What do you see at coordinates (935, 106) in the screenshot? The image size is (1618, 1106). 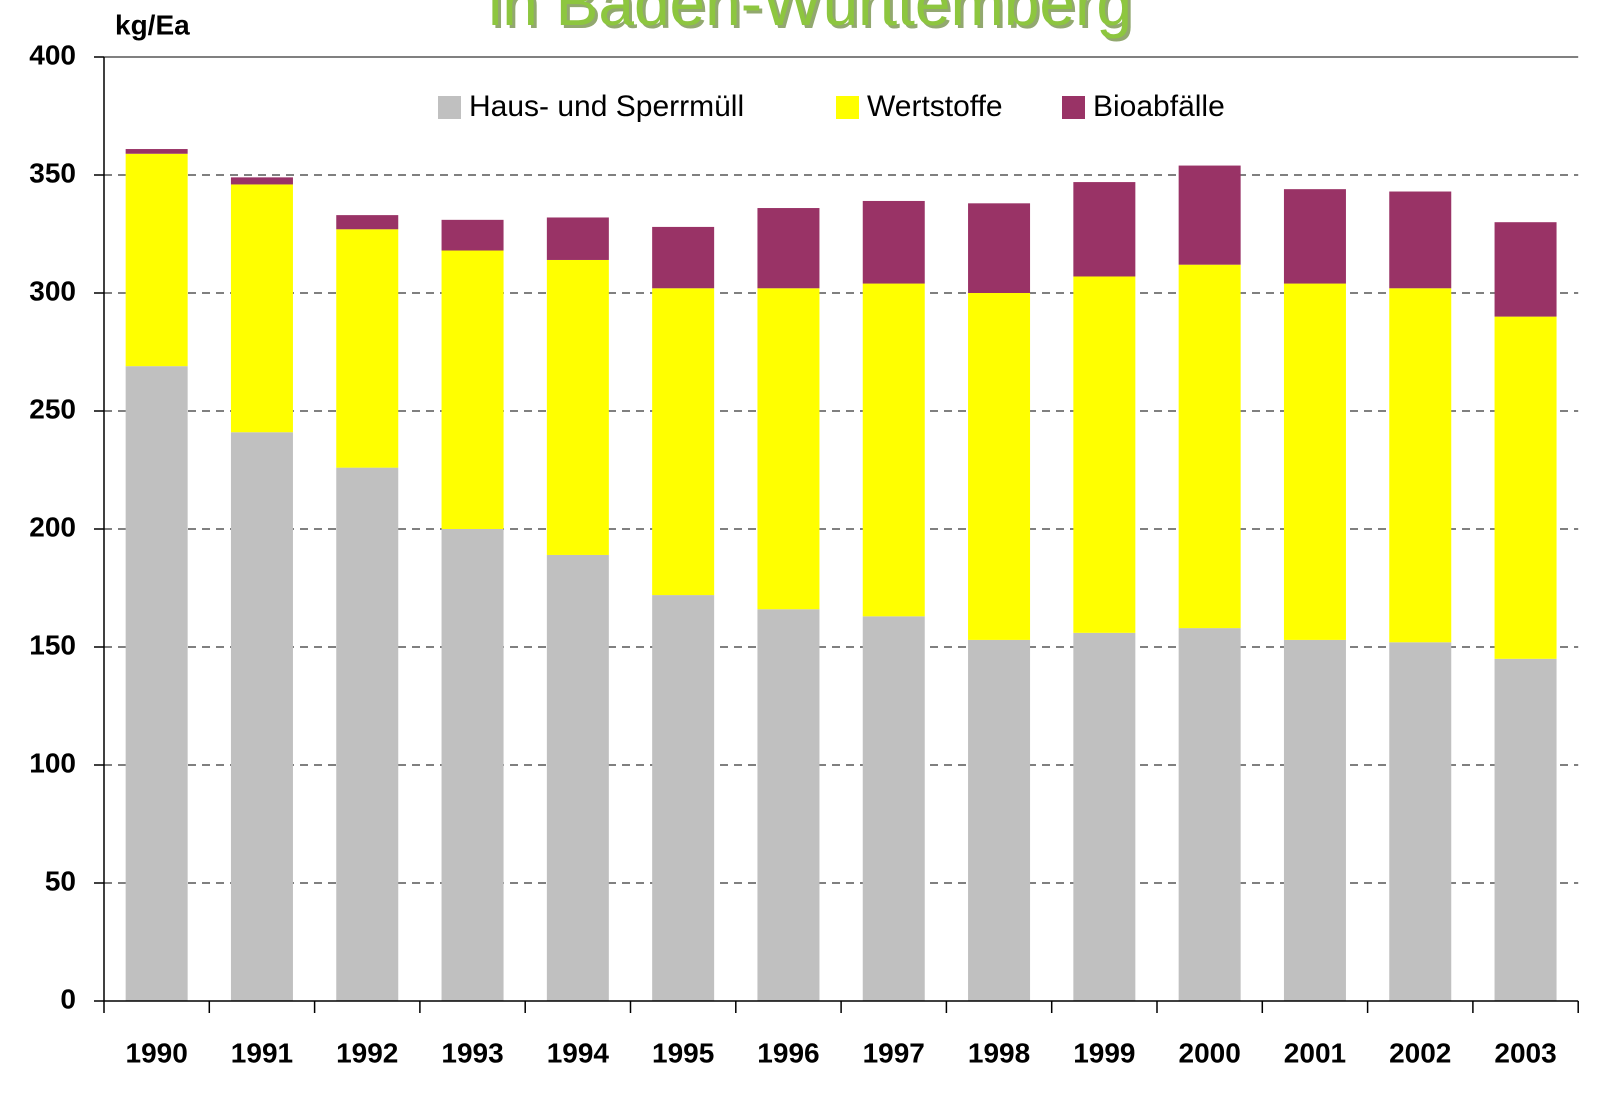 I see `legend-label: Wertstoffe` at bounding box center [935, 106].